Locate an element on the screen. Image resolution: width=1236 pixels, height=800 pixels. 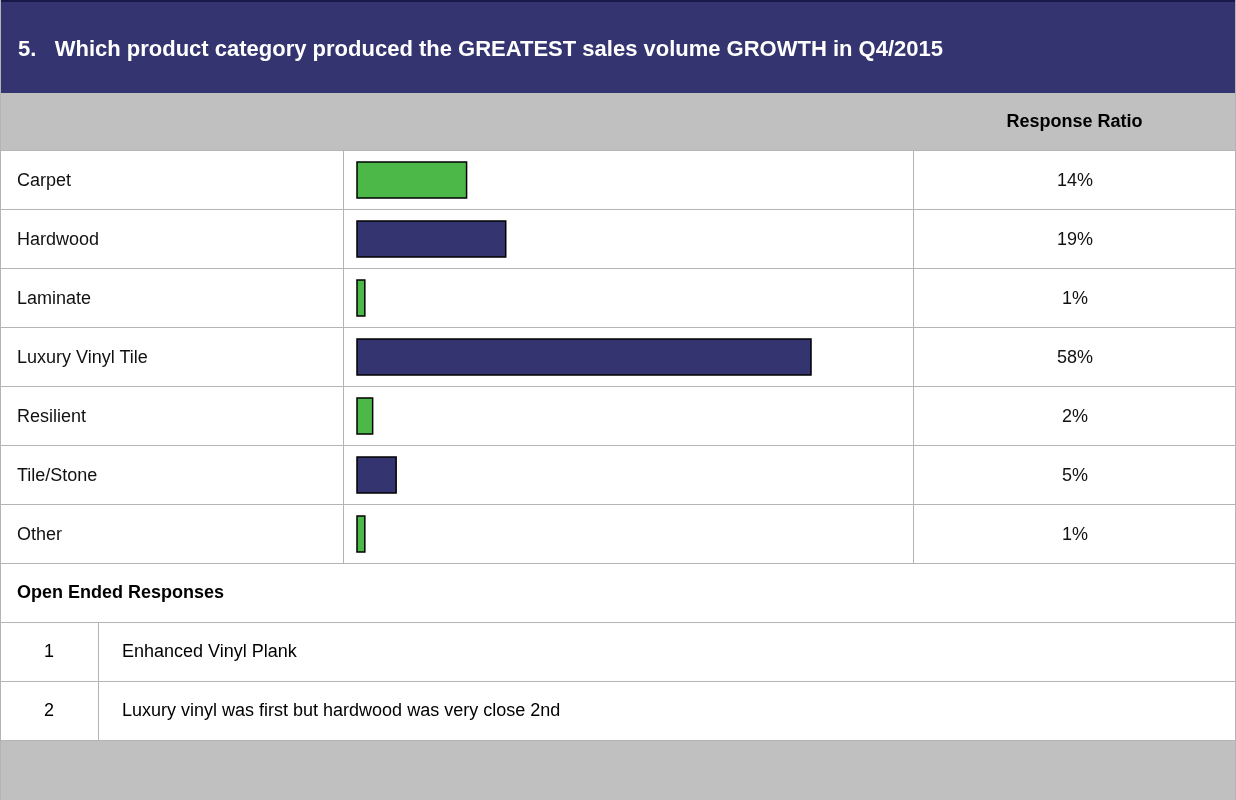
text: Open Ended Responses is located at coordinates (121, 592).